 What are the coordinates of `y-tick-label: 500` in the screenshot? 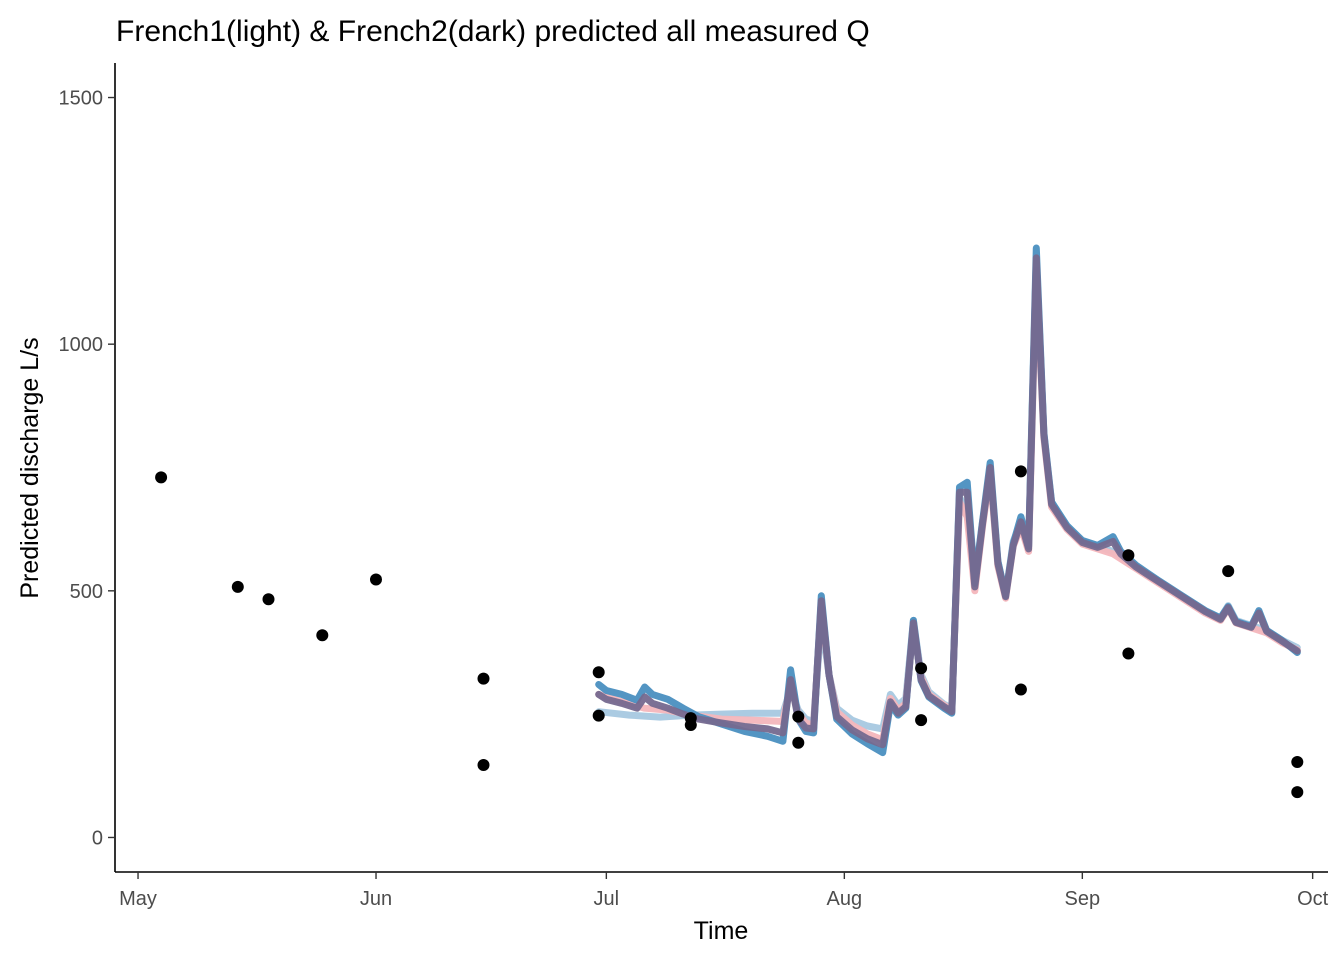 It's located at (86, 592).